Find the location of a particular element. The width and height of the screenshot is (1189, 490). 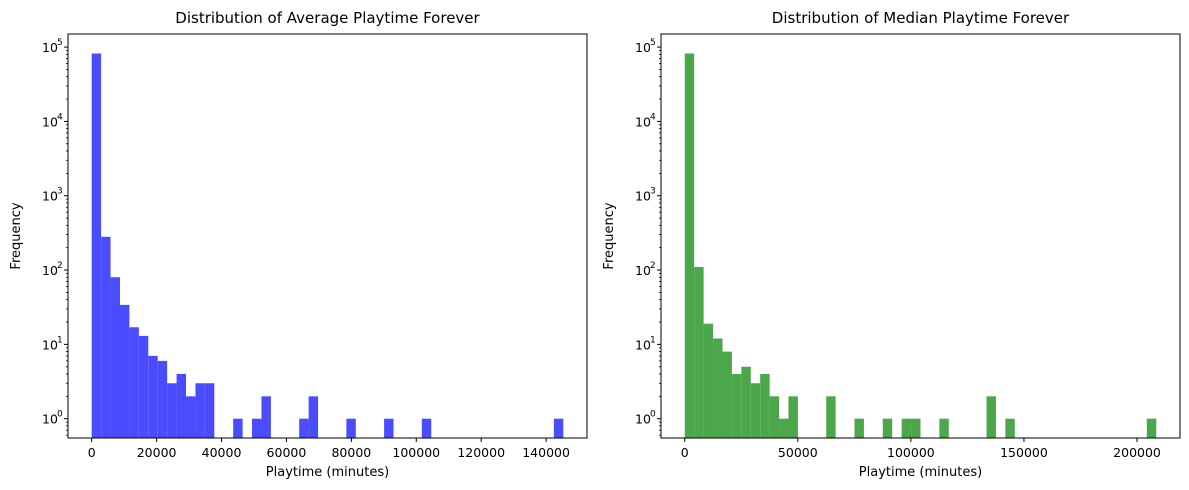

chart-title: Distribution of Median Playtime Forever is located at coordinates (921, 18).